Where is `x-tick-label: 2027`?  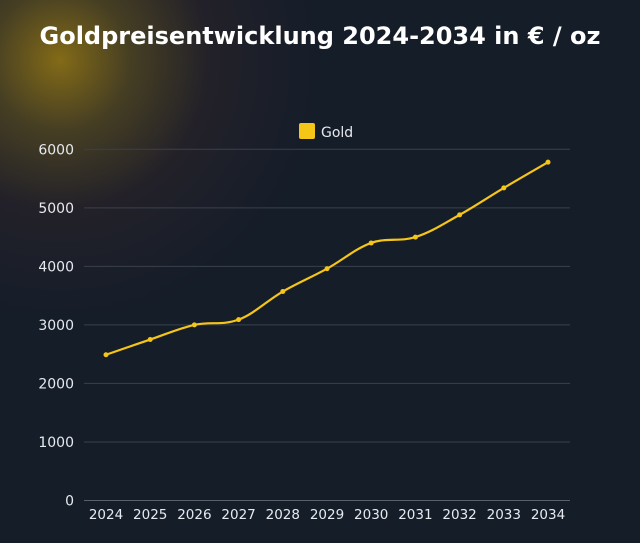
x-tick-label: 2027 is located at coordinates (238, 515).